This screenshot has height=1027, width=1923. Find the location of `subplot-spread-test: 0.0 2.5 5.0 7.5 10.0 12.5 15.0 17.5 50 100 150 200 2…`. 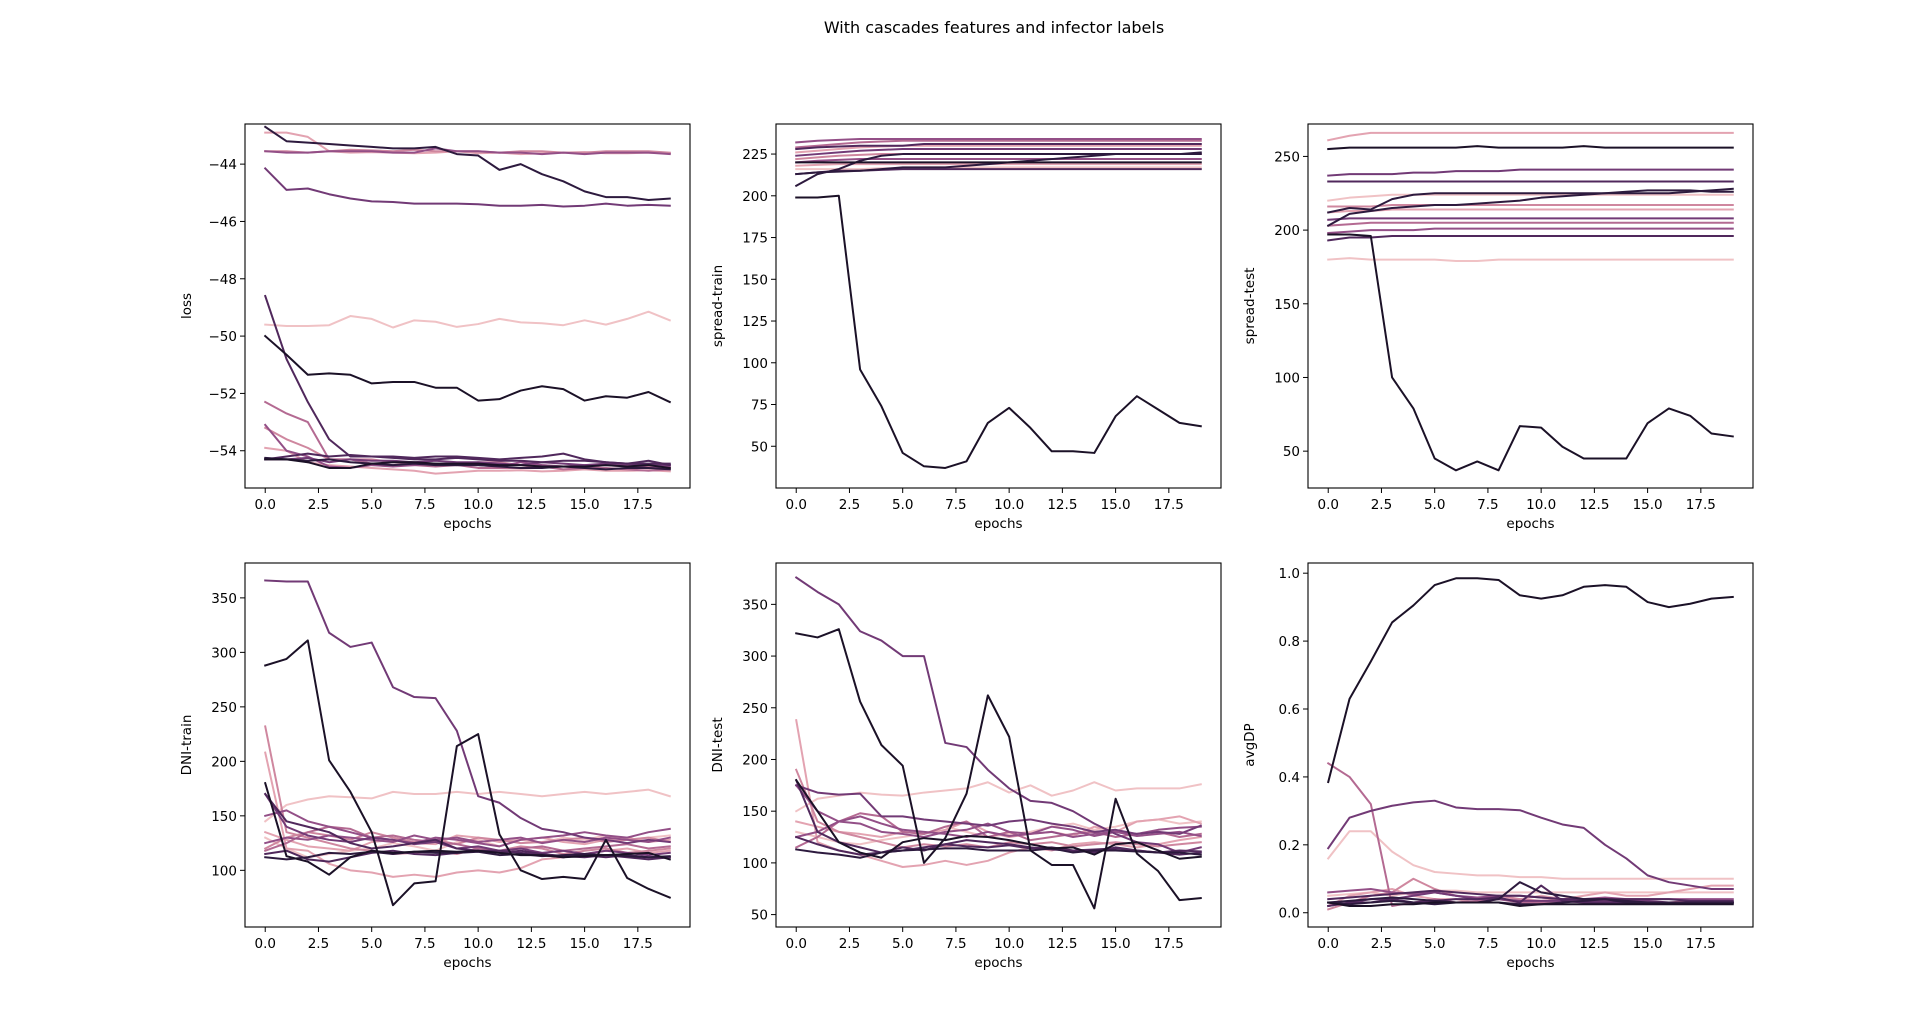

subplot-spread-test: 0.0 2.5 5.0 7.5 10.0 12.5 15.0 17.5 50 100 150 200 2… is located at coordinates (1498, 327).